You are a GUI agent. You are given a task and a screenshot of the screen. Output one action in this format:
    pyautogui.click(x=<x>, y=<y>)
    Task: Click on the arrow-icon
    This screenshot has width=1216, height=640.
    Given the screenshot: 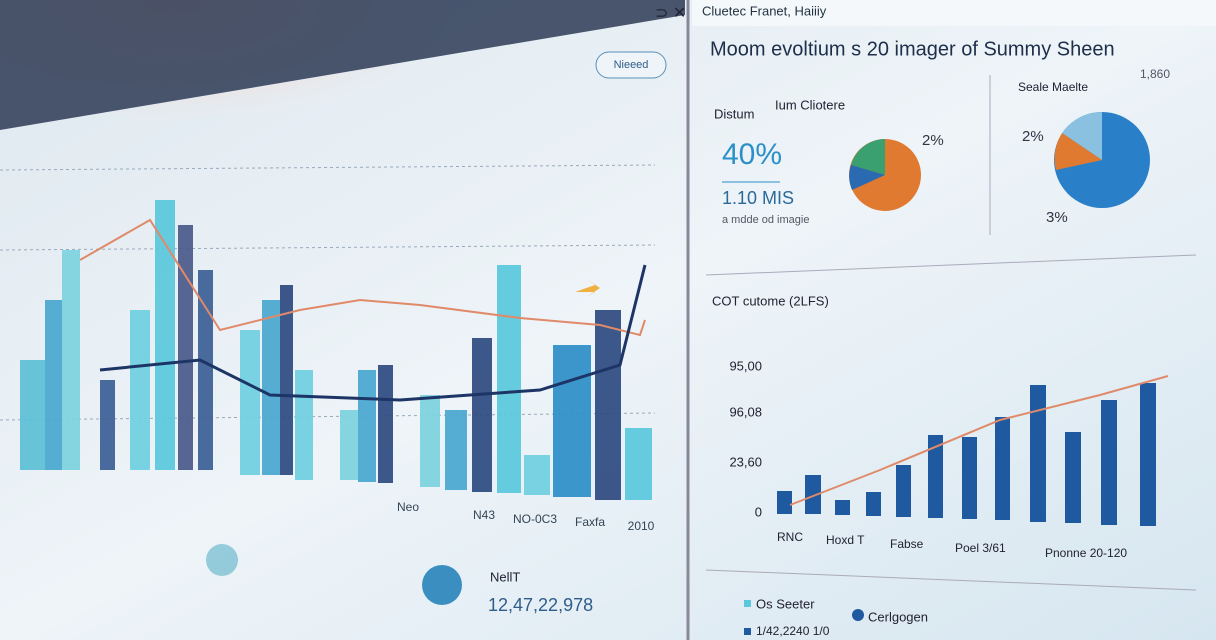 What is the action you would take?
    pyautogui.click(x=587, y=288)
    